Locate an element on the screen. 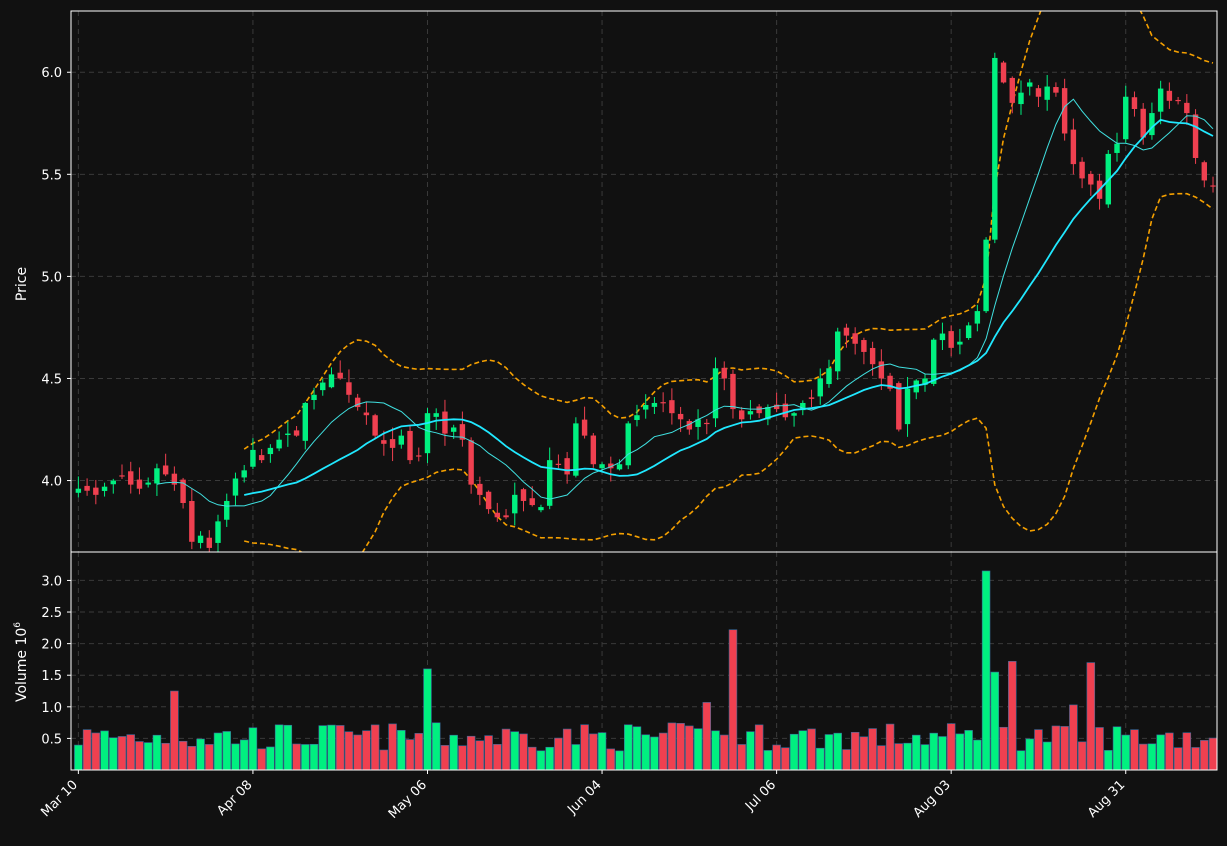 The width and height of the screenshot is (1227, 846). y-tick-labels: 4.0 4.5 5.0 5.5 6.0 0.5 1.0 1.5 2.0 2.5 3.0 is located at coordinates (56, 406).